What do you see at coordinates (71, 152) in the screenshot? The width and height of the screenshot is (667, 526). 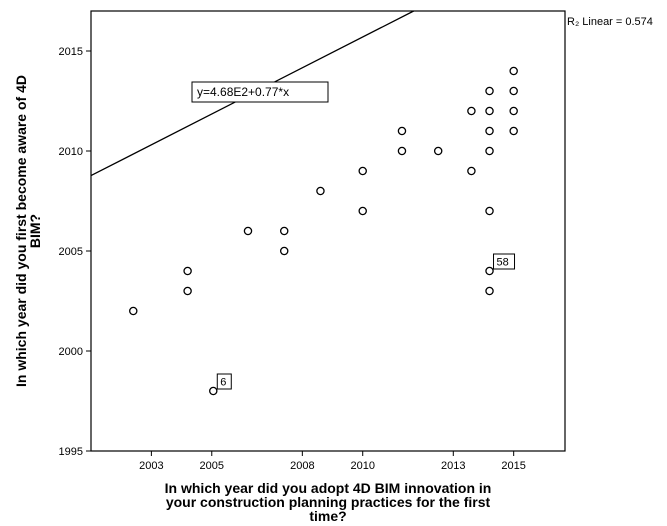 I see `y-tick-label: 2010` at bounding box center [71, 152].